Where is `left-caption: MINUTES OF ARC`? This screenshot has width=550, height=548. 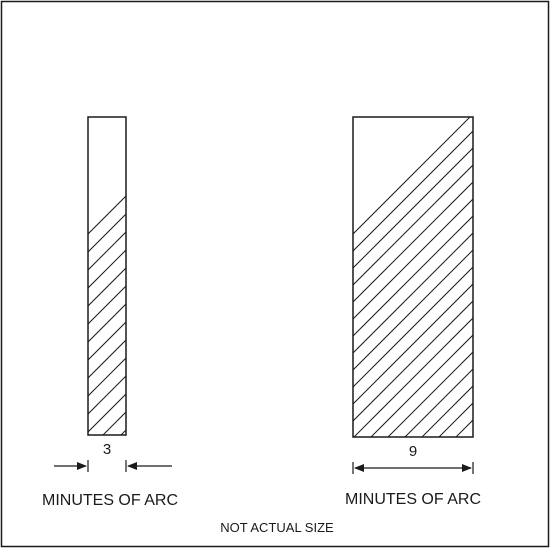 left-caption: MINUTES OF ARC is located at coordinates (110, 500).